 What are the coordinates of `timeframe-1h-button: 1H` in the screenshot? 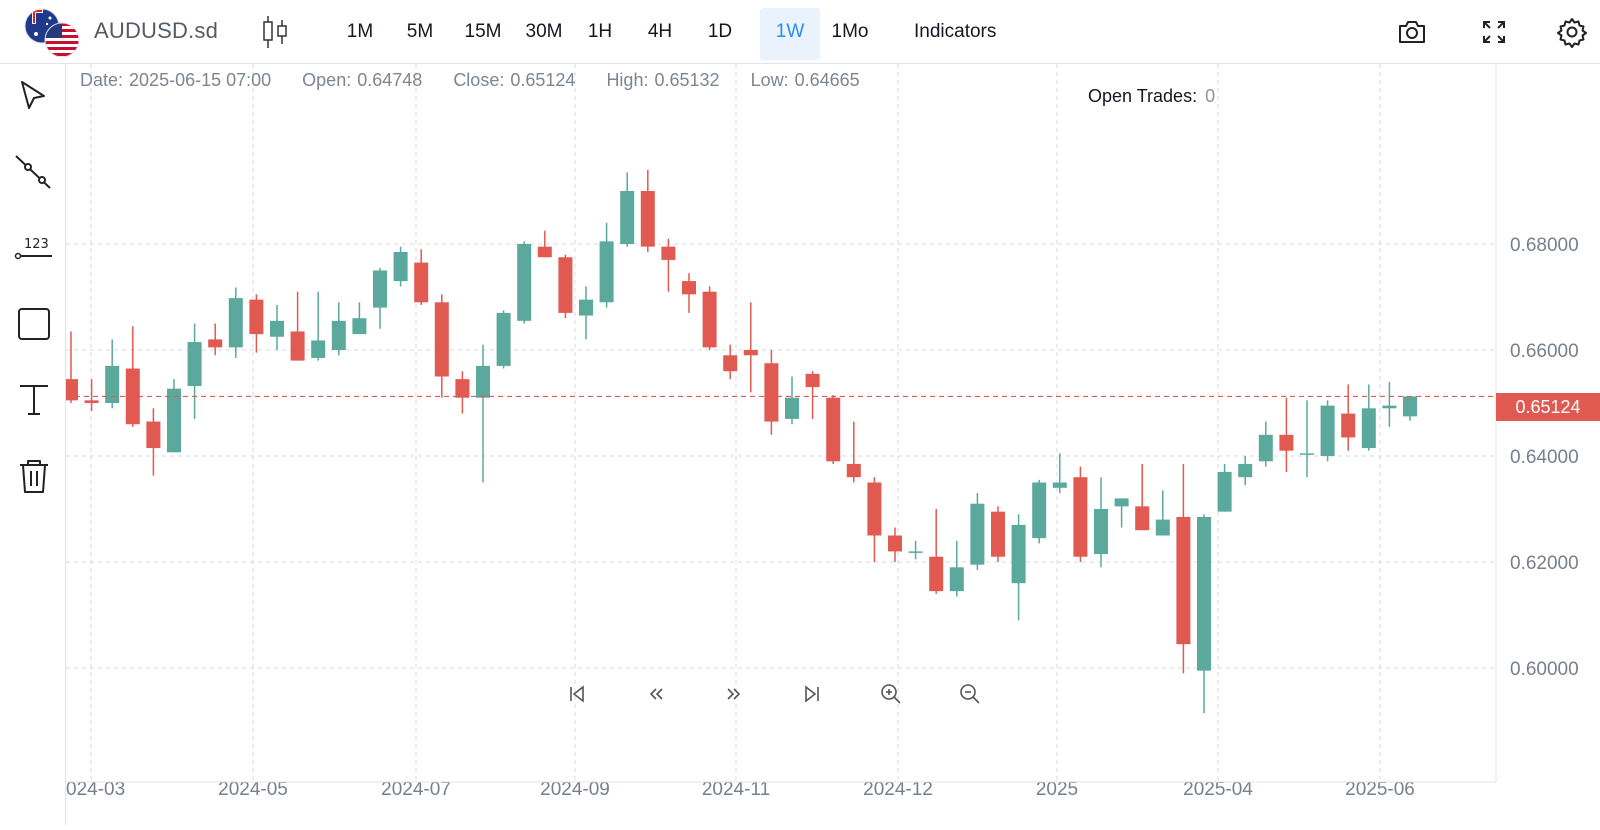 It's located at (600, 31).